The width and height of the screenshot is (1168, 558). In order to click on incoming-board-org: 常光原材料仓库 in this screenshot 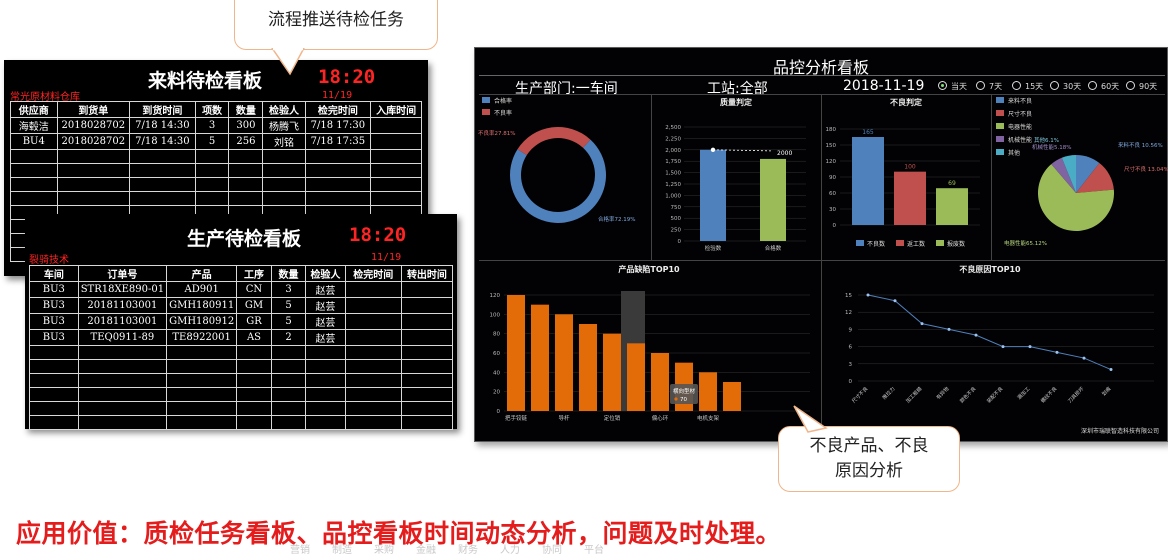, I will do `click(45, 97)`.